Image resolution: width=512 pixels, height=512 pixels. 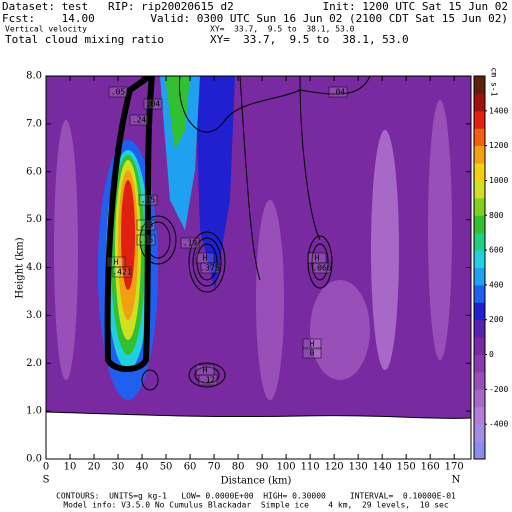 I want to click on colorbar-frame, so click(x=479, y=267).